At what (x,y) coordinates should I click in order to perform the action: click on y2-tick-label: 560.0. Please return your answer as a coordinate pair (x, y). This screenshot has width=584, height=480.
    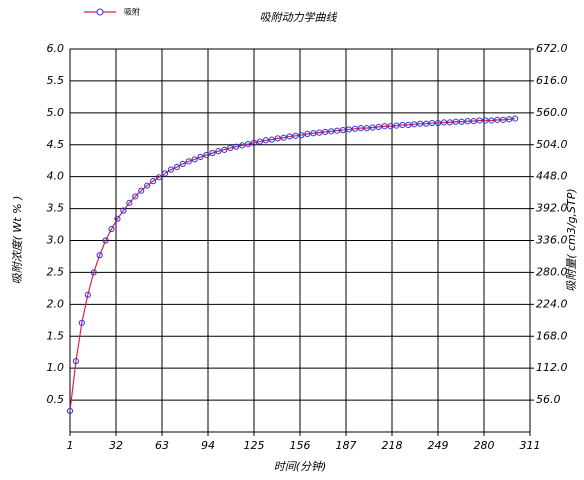
    Looking at the image, I should click on (552, 112).